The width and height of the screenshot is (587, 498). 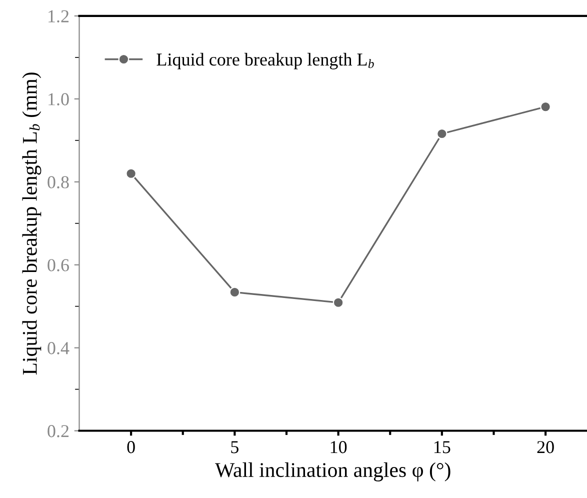 I want to click on x-tick-label: 0, so click(x=131, y=447).